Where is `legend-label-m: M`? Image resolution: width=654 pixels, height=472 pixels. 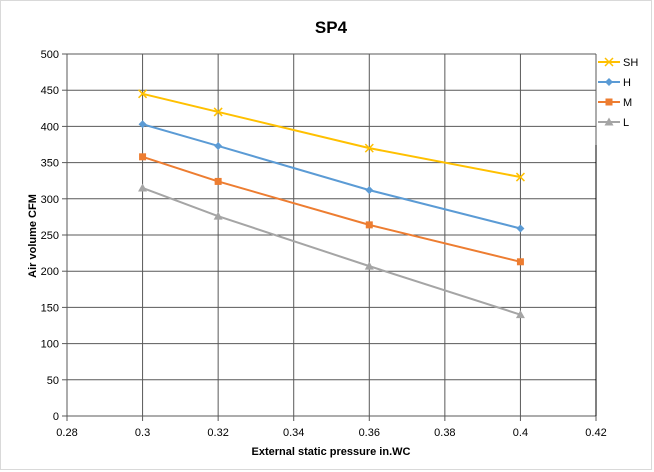
legend-label-m: M is located at coordinates (627, 103).